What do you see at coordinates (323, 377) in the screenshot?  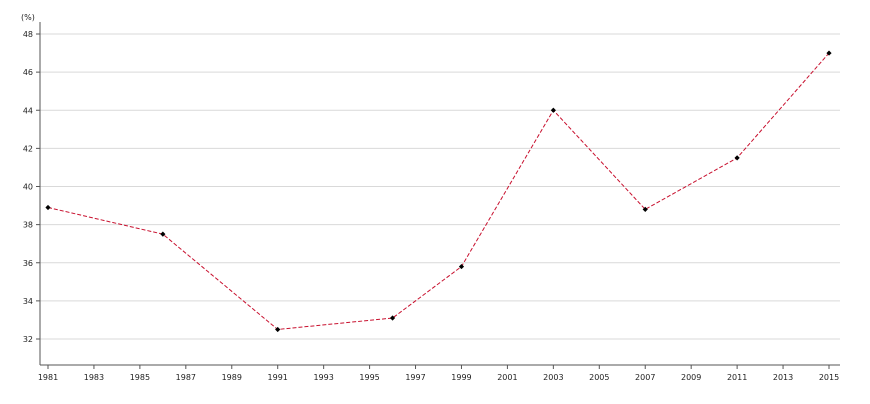 I see `x-tick-label: 1993` at bounding box center [323, 377].